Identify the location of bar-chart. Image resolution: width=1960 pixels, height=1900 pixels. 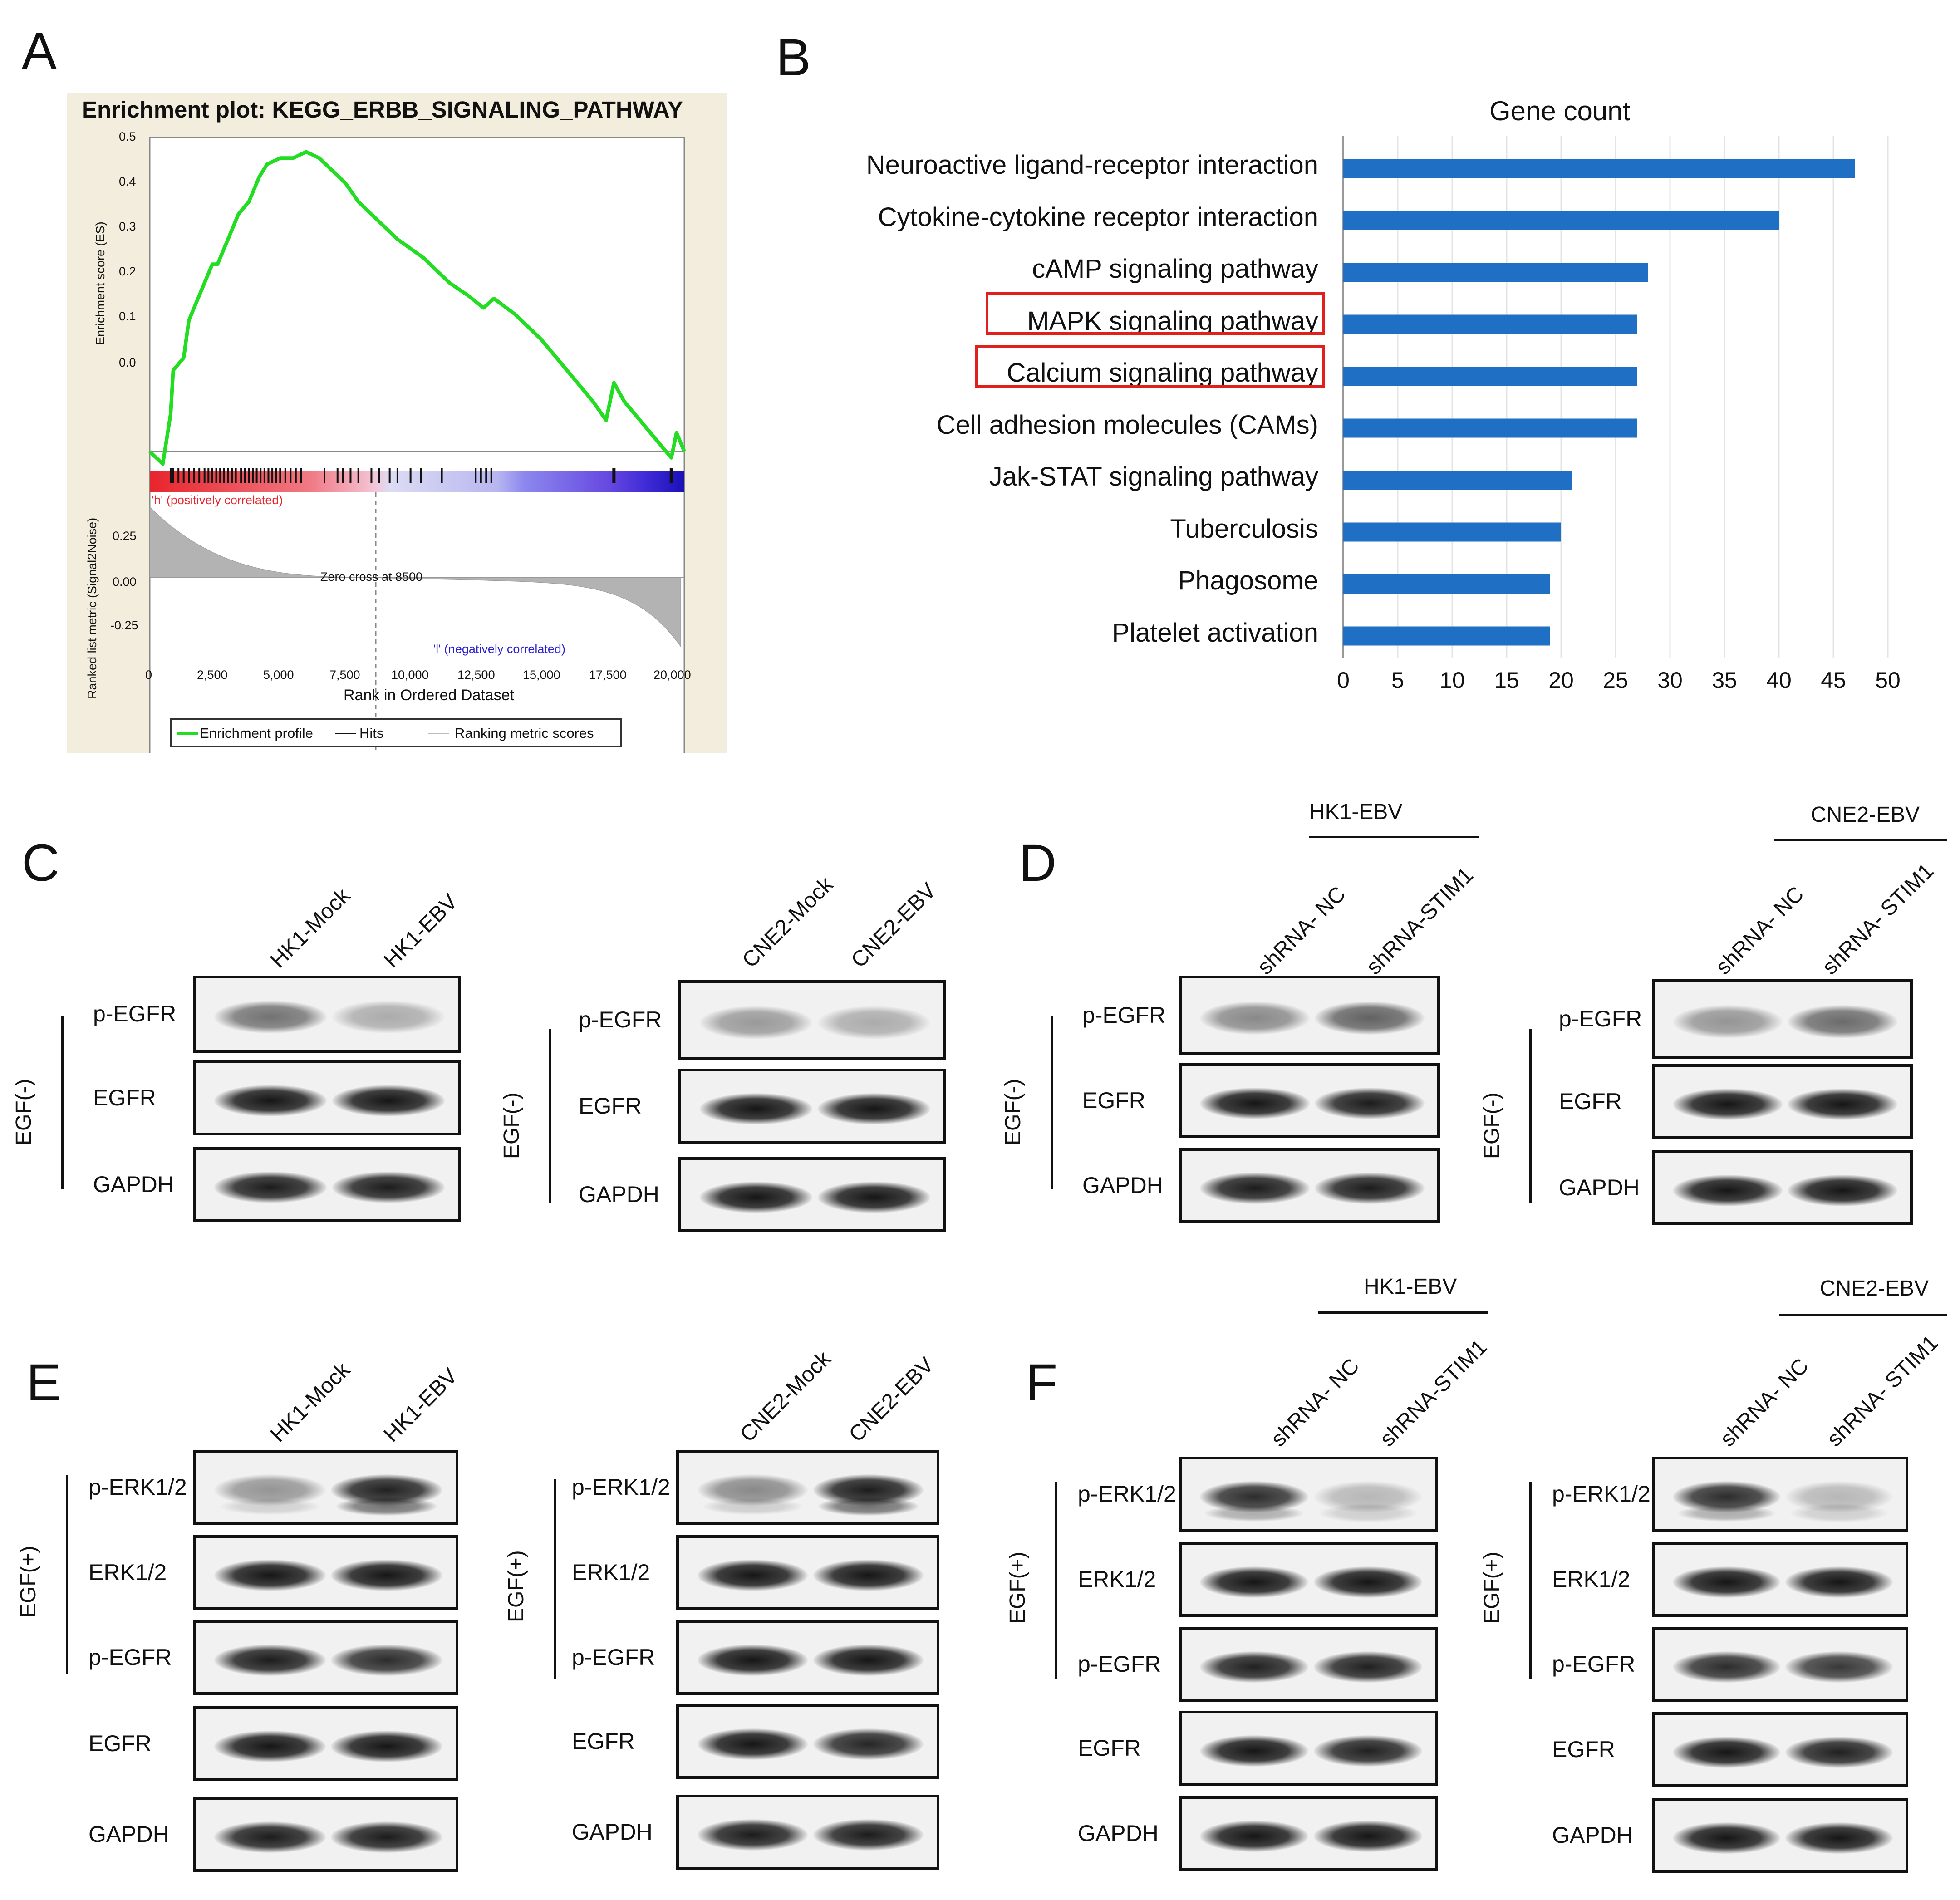
(1615, 397).